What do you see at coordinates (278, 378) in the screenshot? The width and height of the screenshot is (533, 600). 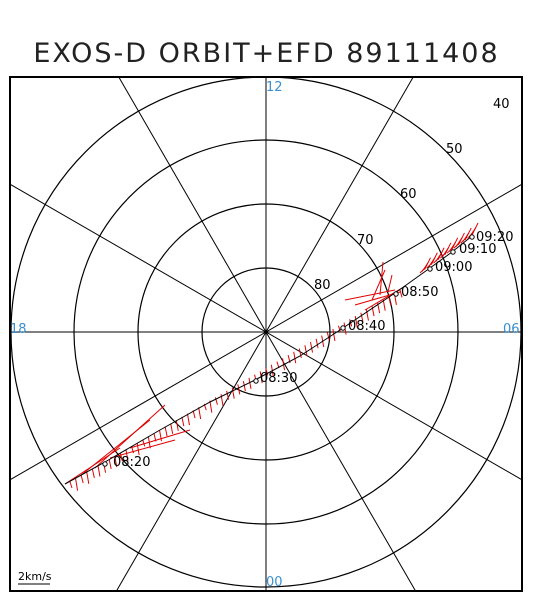 I see `time-label-0830: 08:30` at bounding box center [278, 378].